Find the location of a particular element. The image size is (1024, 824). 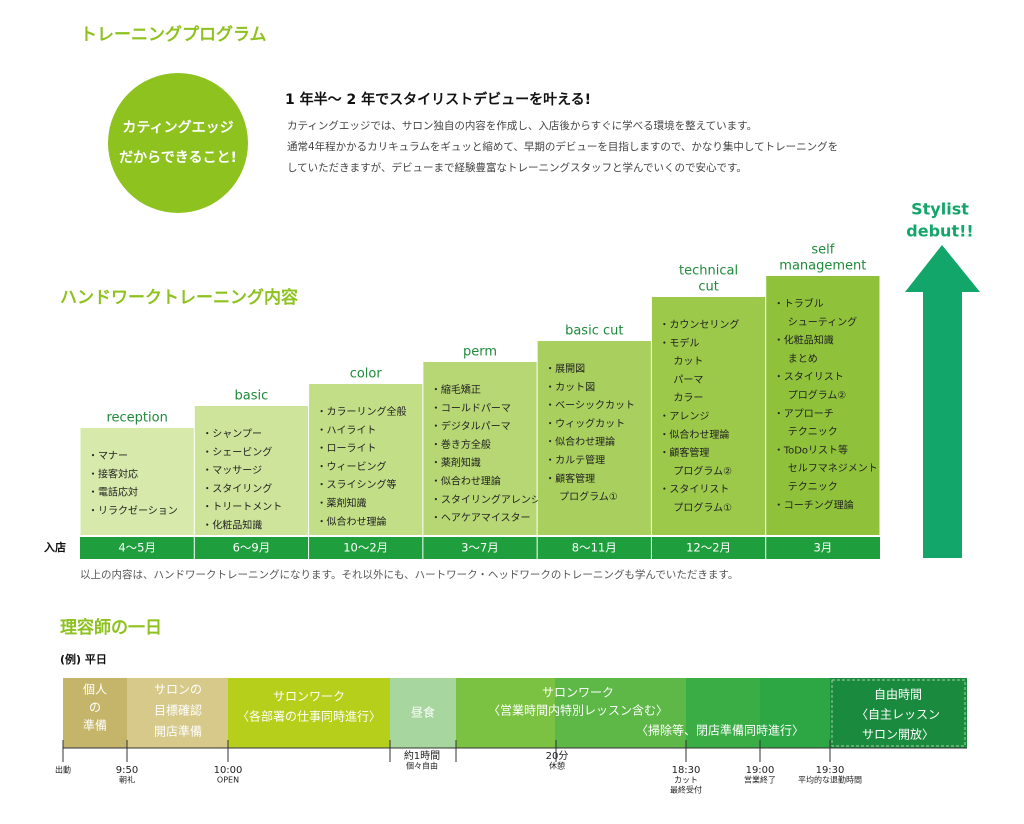

time-label: 最終受付 is located at coordinates (686, 790).